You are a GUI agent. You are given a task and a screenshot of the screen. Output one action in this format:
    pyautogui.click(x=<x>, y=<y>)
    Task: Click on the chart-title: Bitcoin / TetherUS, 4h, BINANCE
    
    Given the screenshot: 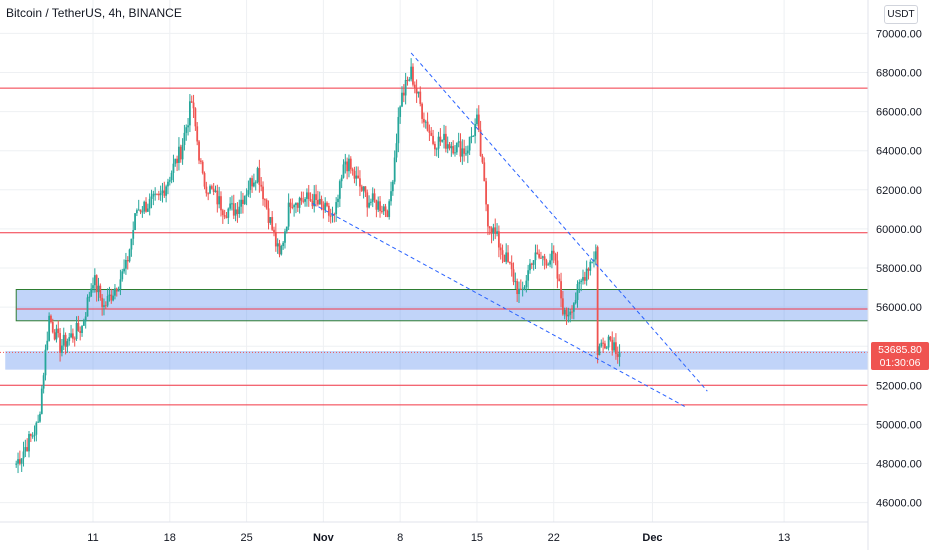 What is the action you would take?
    pyautogui.click(x=94, y=13)
    